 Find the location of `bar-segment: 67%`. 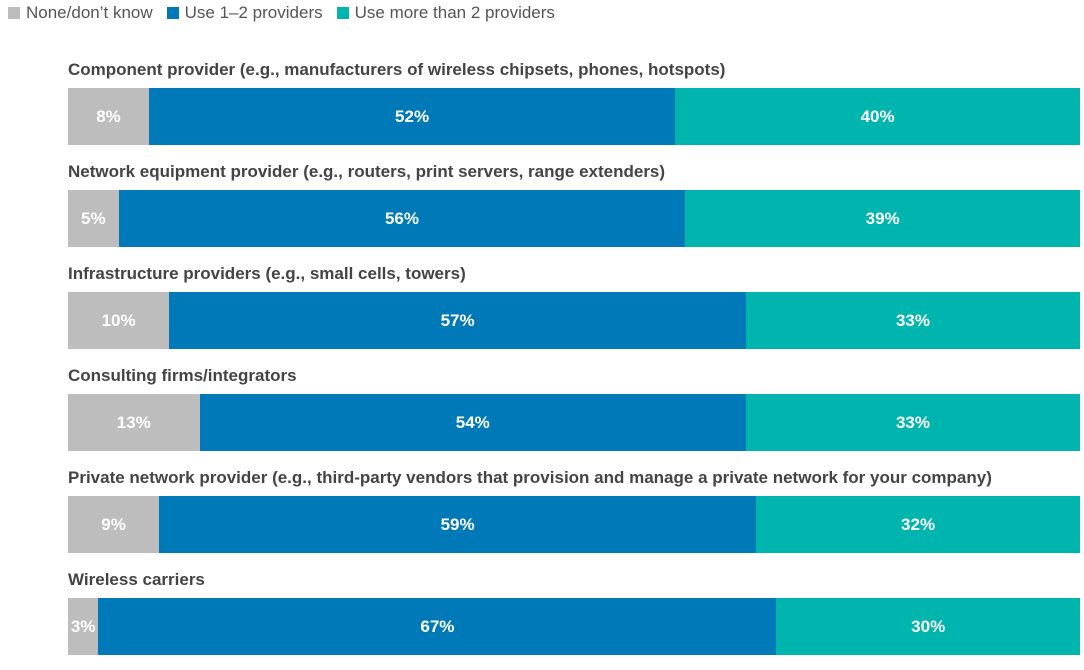

bar-segment: 67% is located at coordinates (437, 626).